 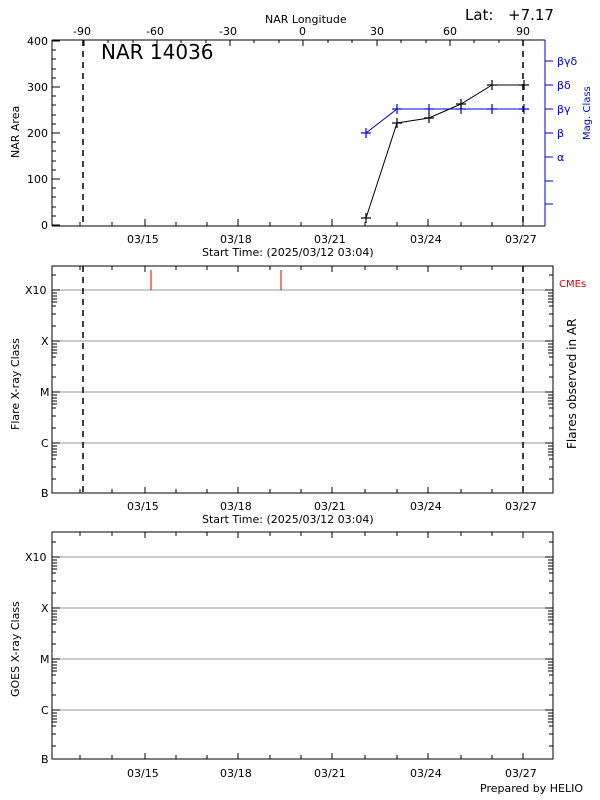 What do you see at coordinates (157, 52) in the screenshot?
I see `region-title: NAR 14036` at bounding box center [157, 52].